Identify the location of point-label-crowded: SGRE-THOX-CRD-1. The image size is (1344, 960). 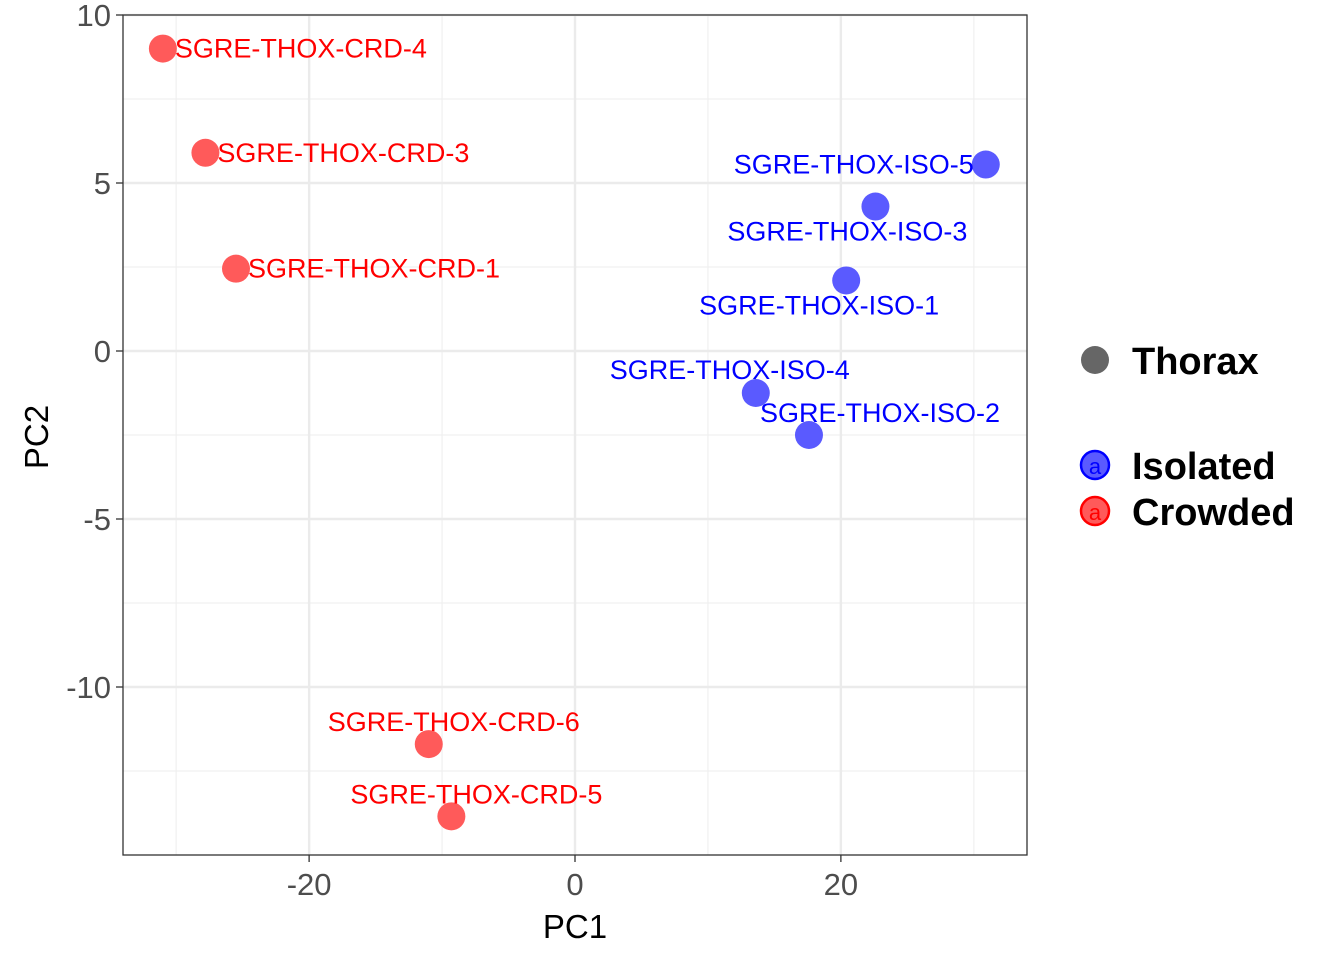
(374, 269).